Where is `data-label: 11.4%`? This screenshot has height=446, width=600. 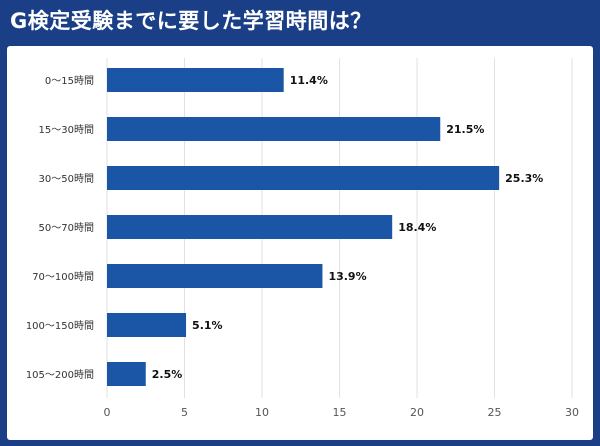 data-label: 11.4% is located at coordinates (309, 80).